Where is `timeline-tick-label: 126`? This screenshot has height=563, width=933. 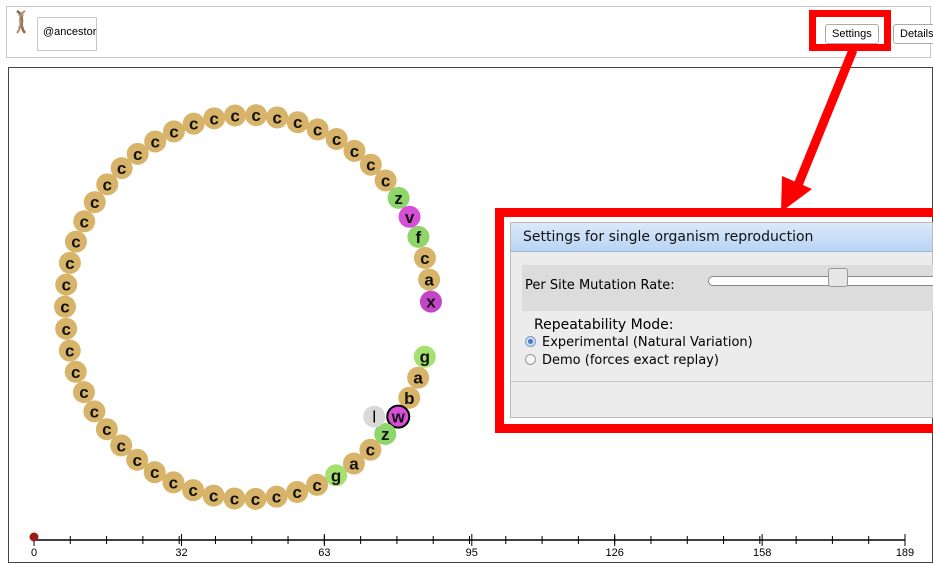 timeline-tick-label: 126 is located at coordinates (614, 553).